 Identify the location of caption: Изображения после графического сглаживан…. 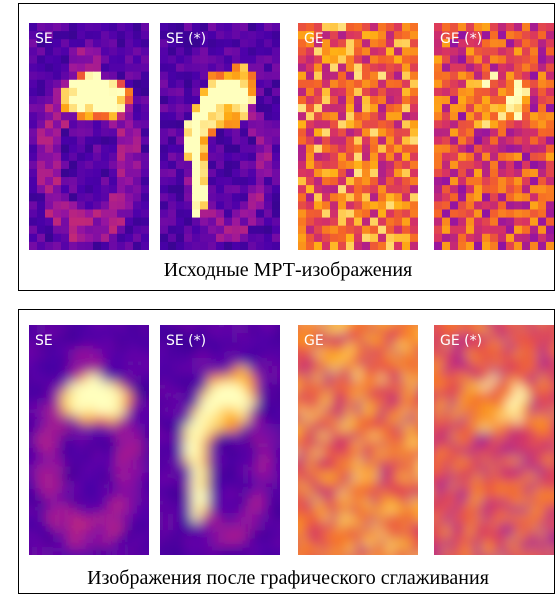
(288, 578).